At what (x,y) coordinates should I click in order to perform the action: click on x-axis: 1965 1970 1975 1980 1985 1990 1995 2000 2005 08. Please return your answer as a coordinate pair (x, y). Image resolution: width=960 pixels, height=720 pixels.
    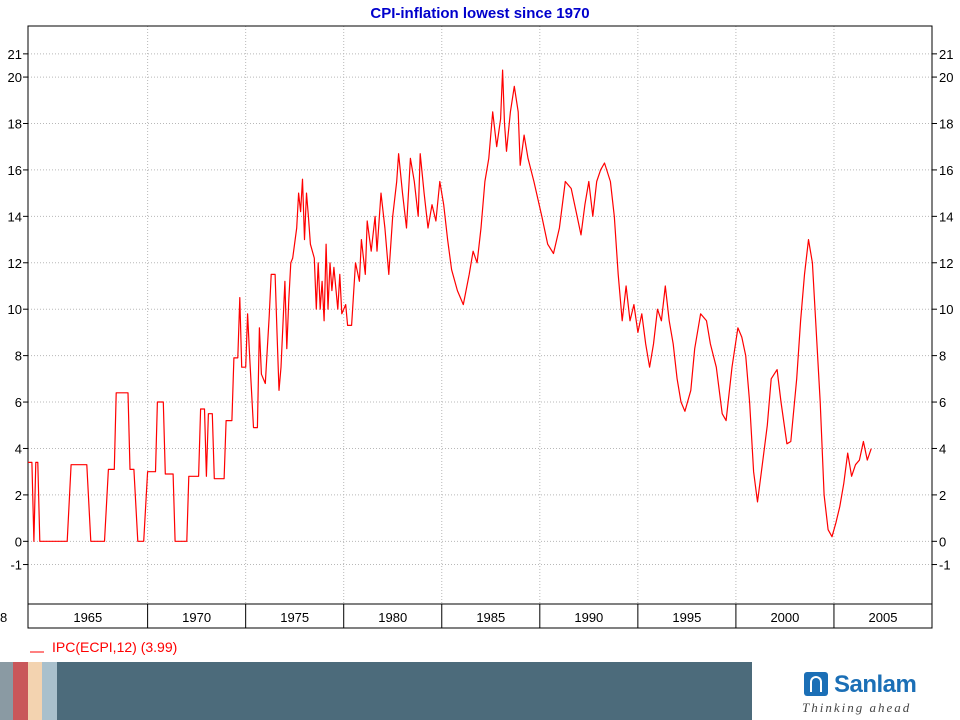
    Looking at the image, I should click on (466, 616).